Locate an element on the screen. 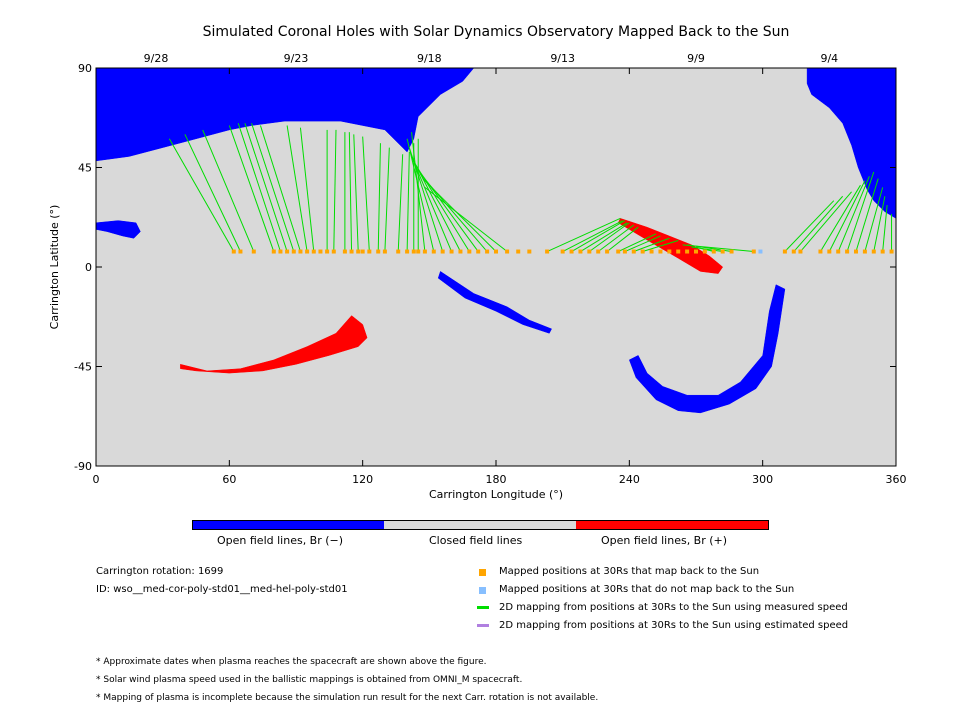 Image resolution: width=960 pixels, height=720 pixels. y-axis-label: Carrington Latitude (°) is located at coordinates (54, 267).